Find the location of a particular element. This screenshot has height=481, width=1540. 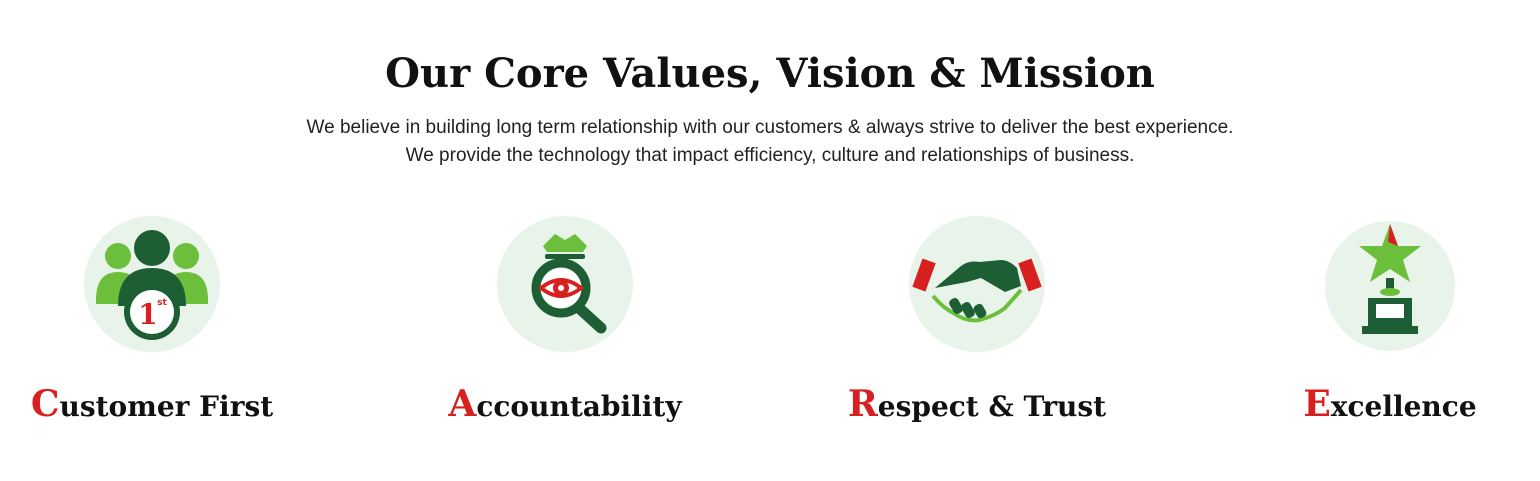

value-label-respect-trust: Respect & Trust is located at coordinates (977, 405).